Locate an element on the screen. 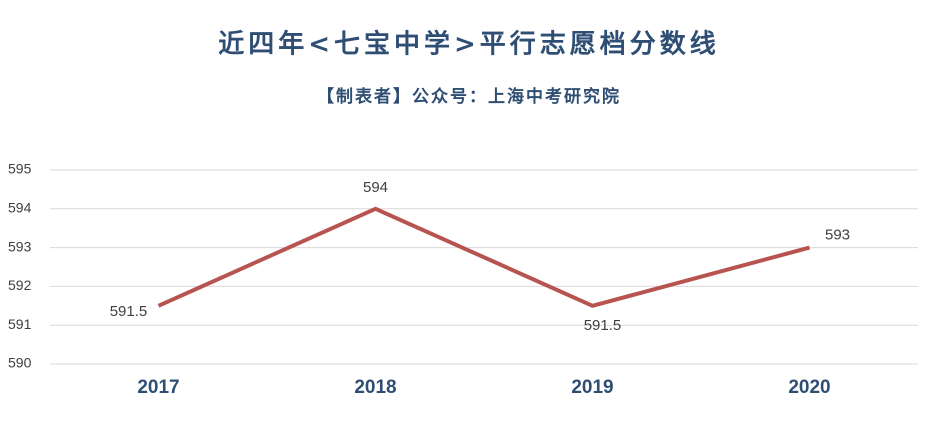 Image resolution: width=938 pixels, height=431 pixels. chart-subtitle: 【制表者】公众号：上海中考研究院 is located at coordinates (469, 96).